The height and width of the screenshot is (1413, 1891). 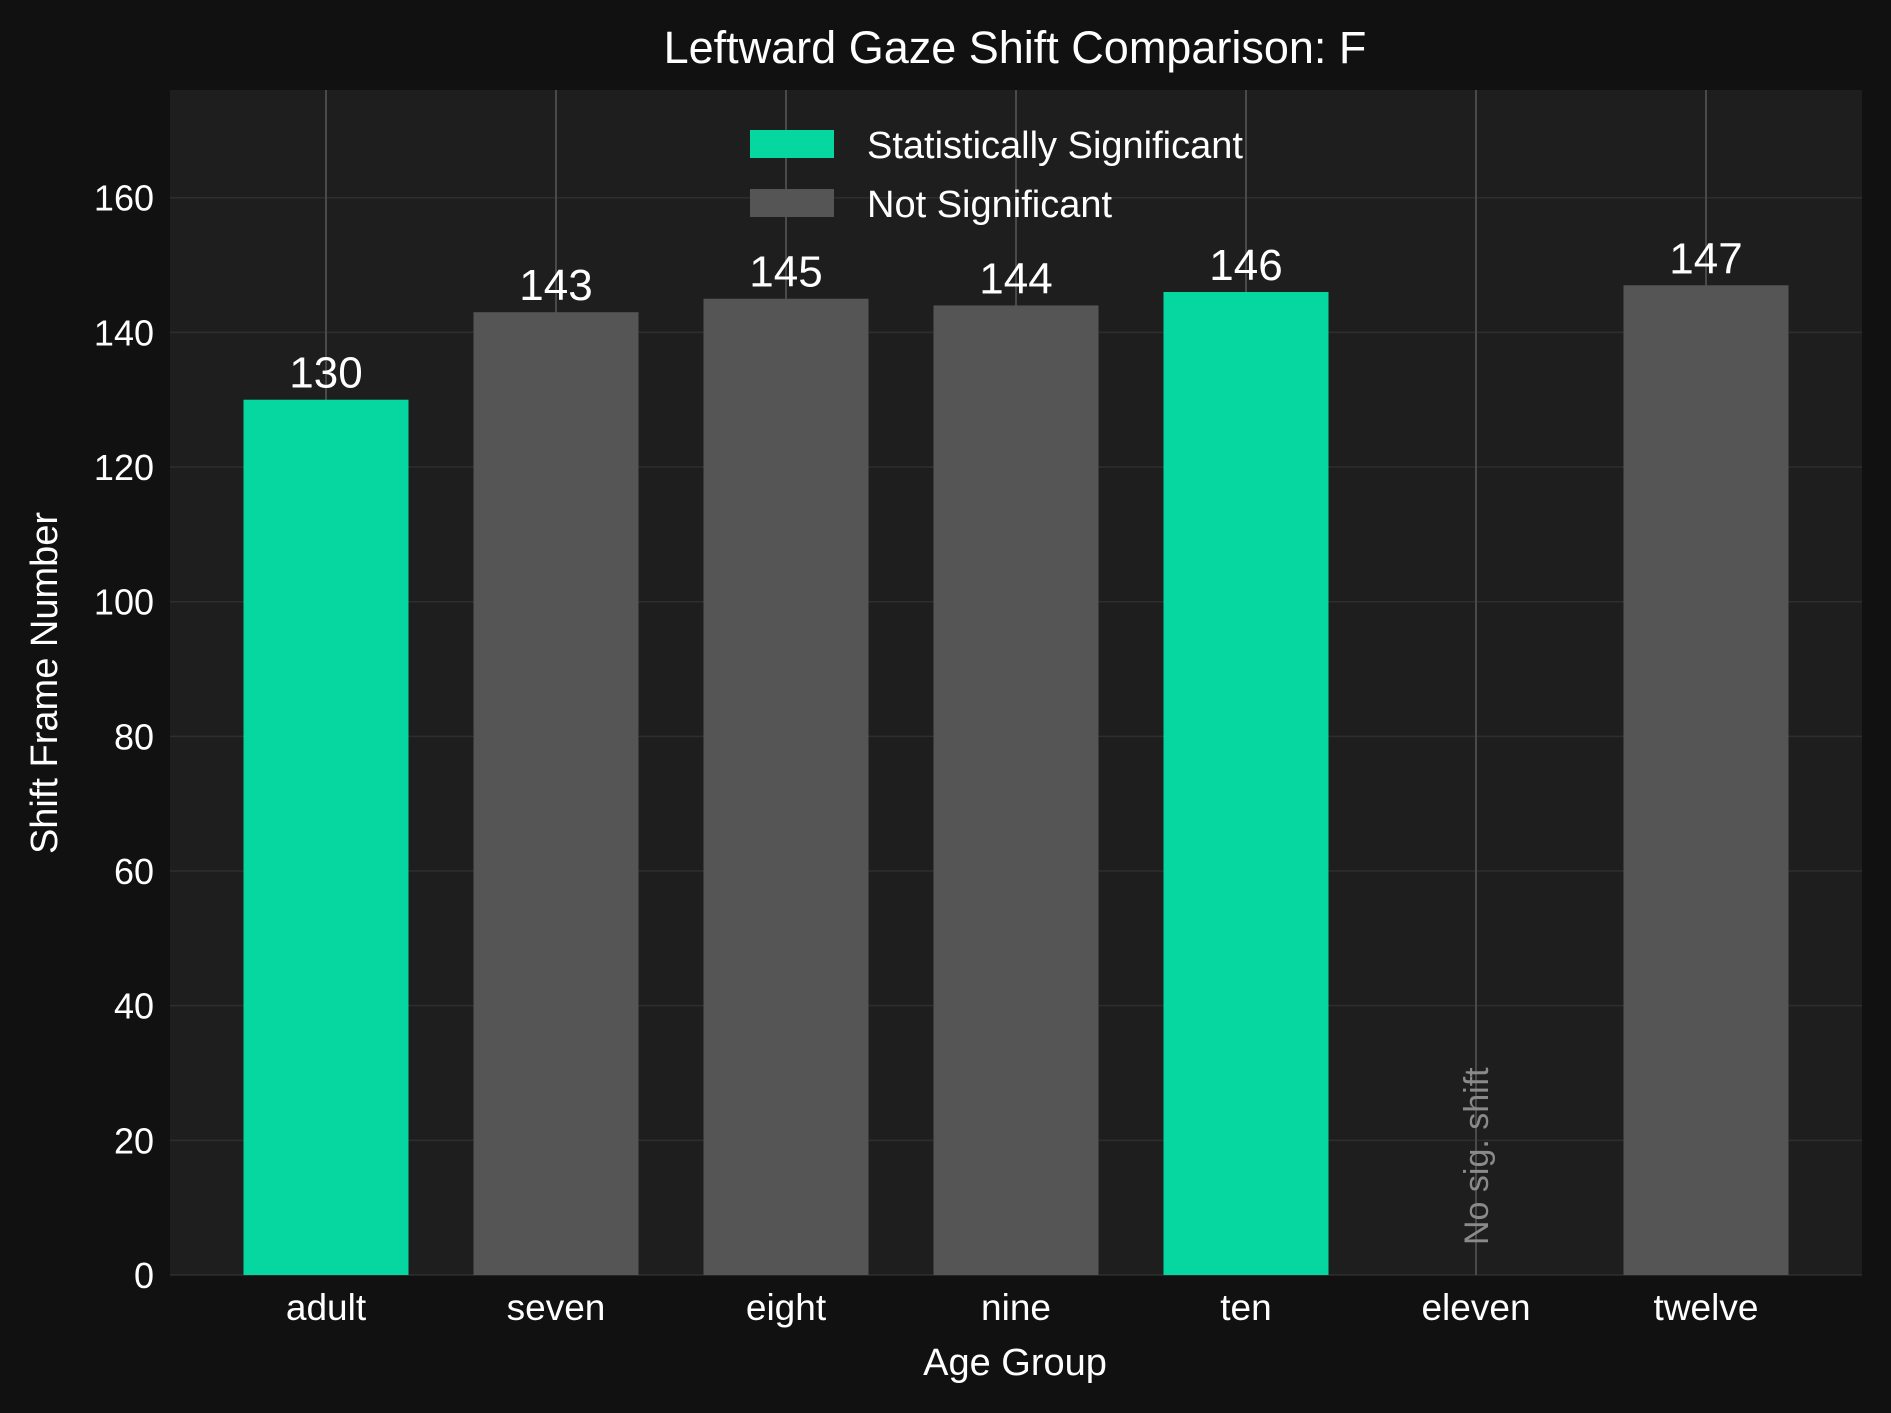 I want to click on x-tick-label-nine: nine, so click(x=1016, y=1307).